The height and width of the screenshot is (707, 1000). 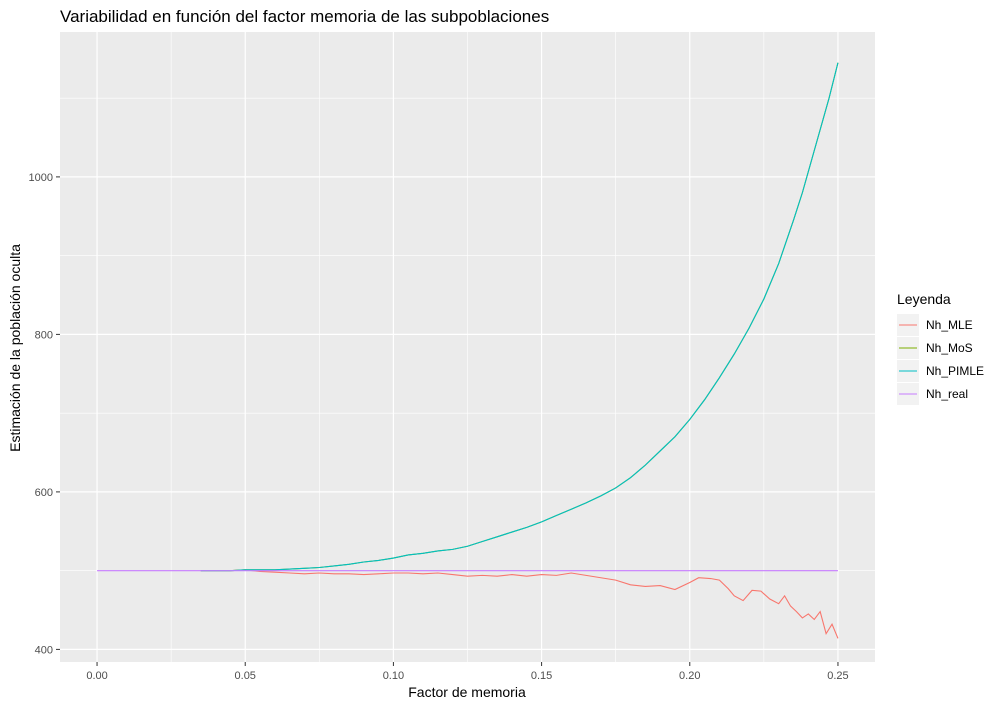 What do you see at coordinates (245, 676) in the screenshot?
I see `x-tick-label: 0.05` at bounding box center [245, 676].